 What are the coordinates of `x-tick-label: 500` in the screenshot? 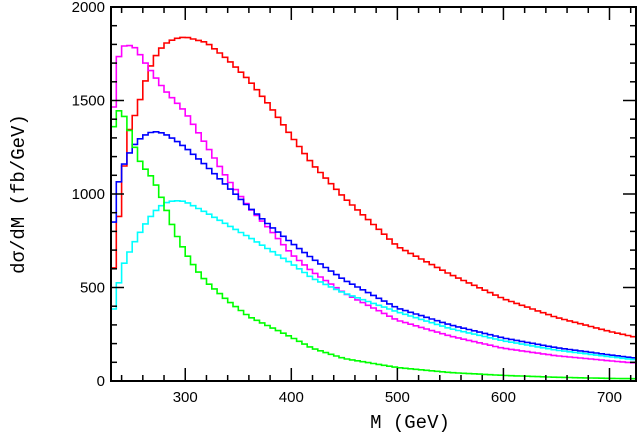 It's located at (397, 397).